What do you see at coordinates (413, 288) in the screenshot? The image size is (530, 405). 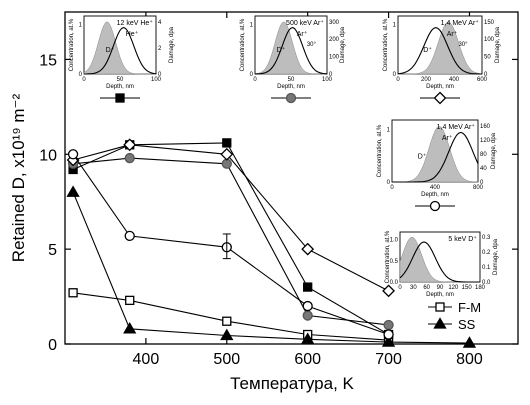 I see `inset-x-tick-label: 30` at bounding box center [413, 288].